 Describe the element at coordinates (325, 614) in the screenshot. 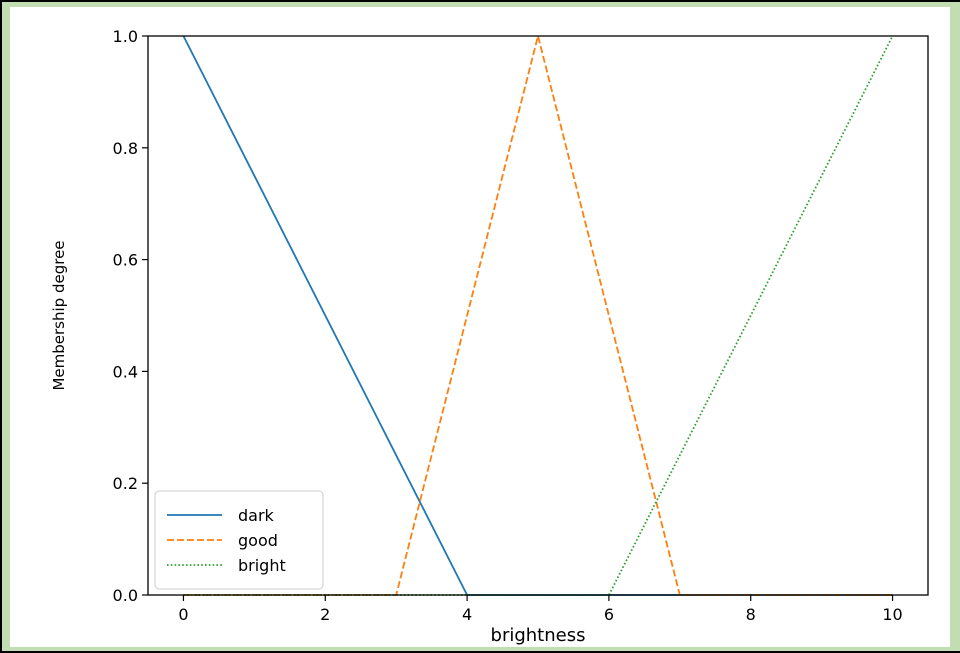

I see `x-tick-label: 2` at that location.